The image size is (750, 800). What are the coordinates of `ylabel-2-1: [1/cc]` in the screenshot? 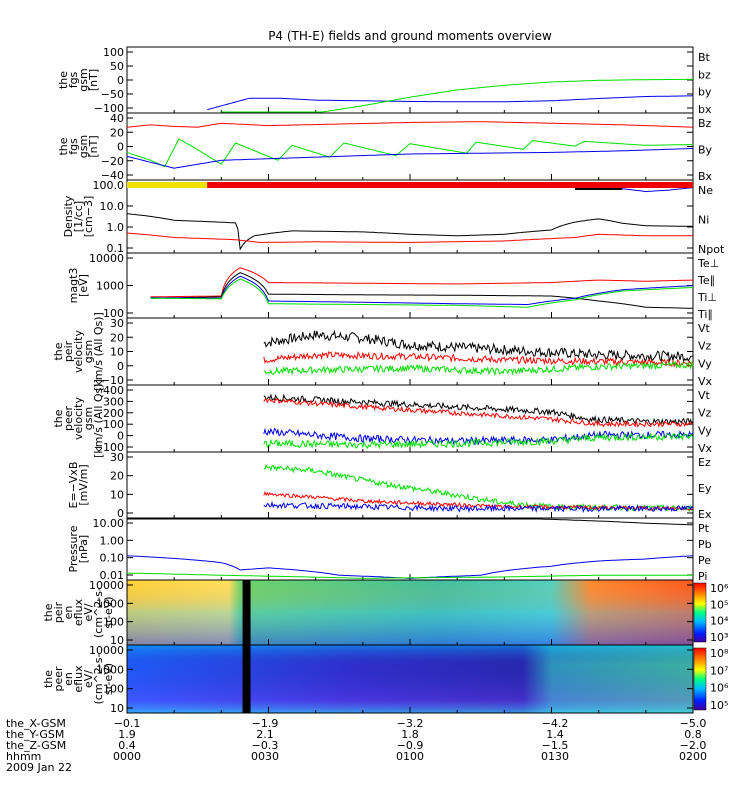 It's located at (78, 216).